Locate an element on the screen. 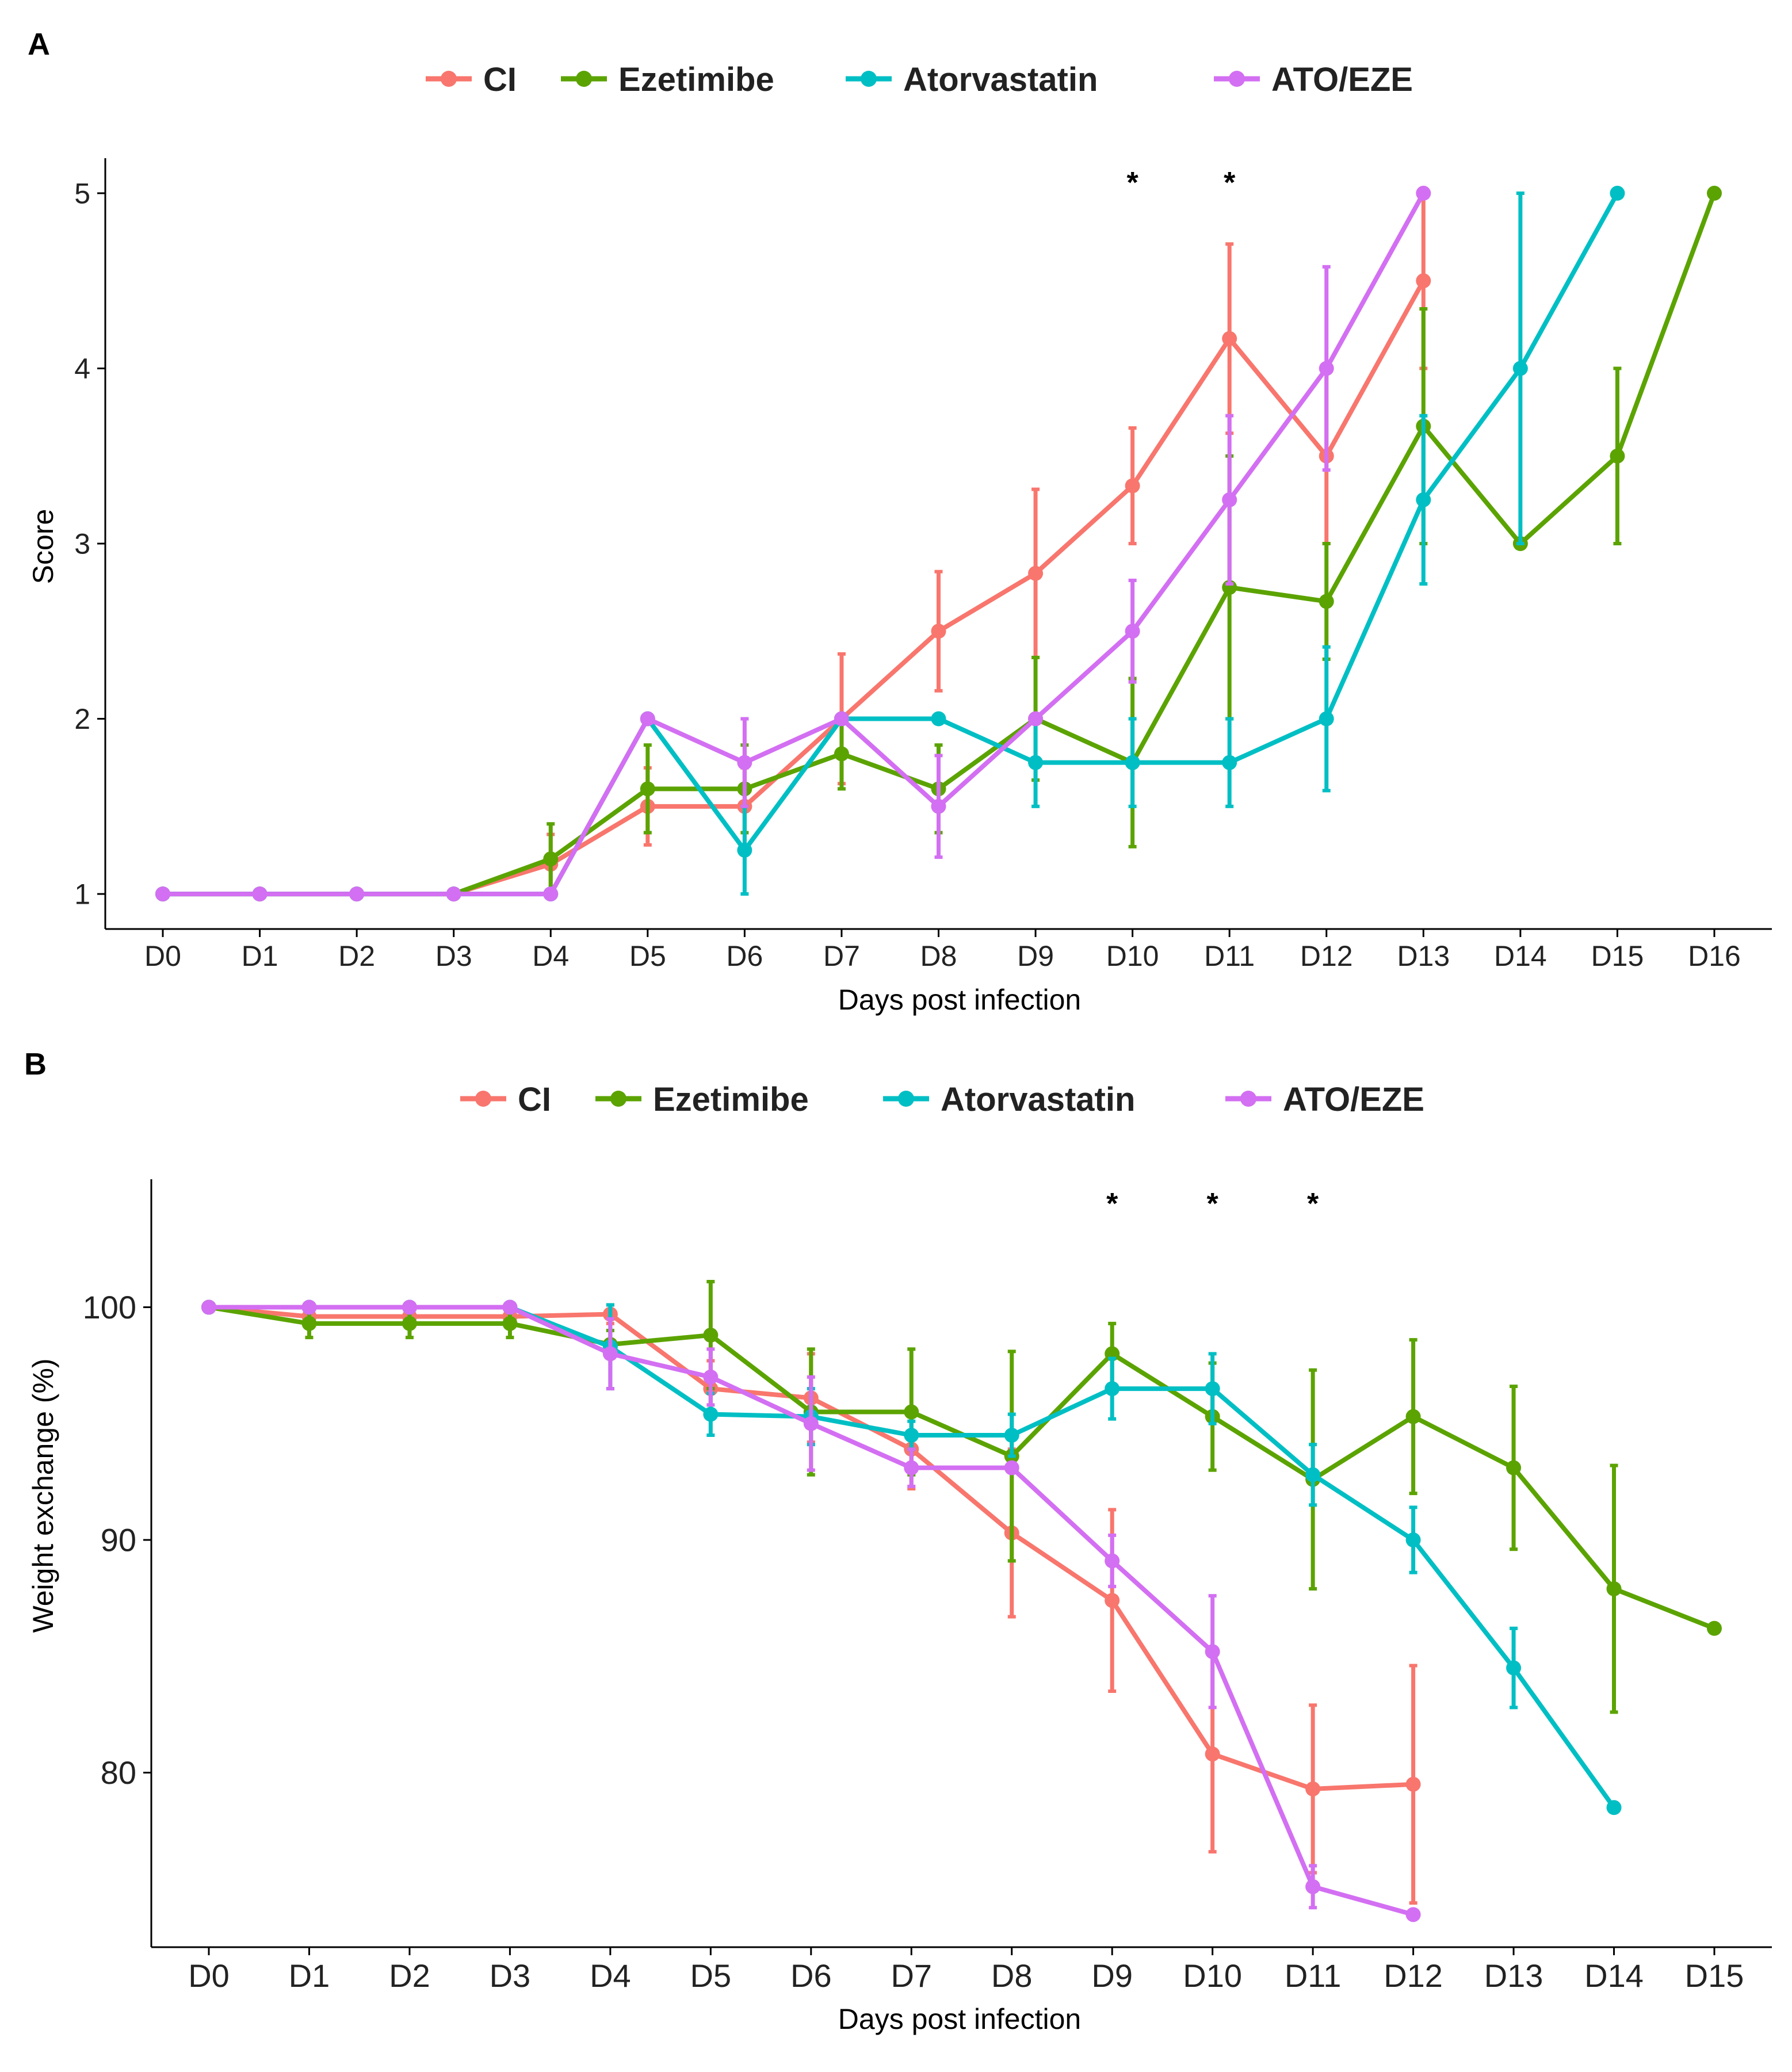 The image size is (1792, 2072). x-tick-label: D5 is located at coordinates (711, 1976).